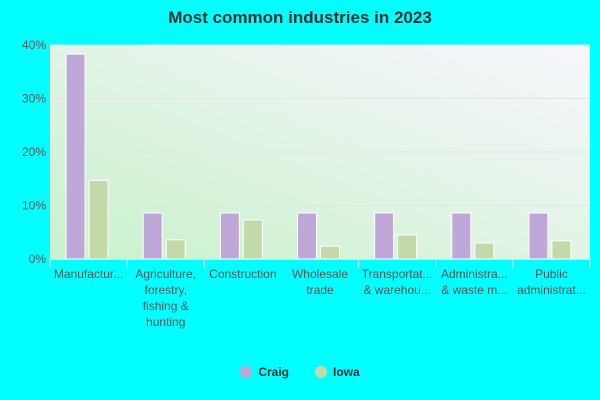 This screenshot has height=400, width=600. Describe the element at coordinates (320, 290) in the screenshot. I see `x-category-label-line: trade` at that location.